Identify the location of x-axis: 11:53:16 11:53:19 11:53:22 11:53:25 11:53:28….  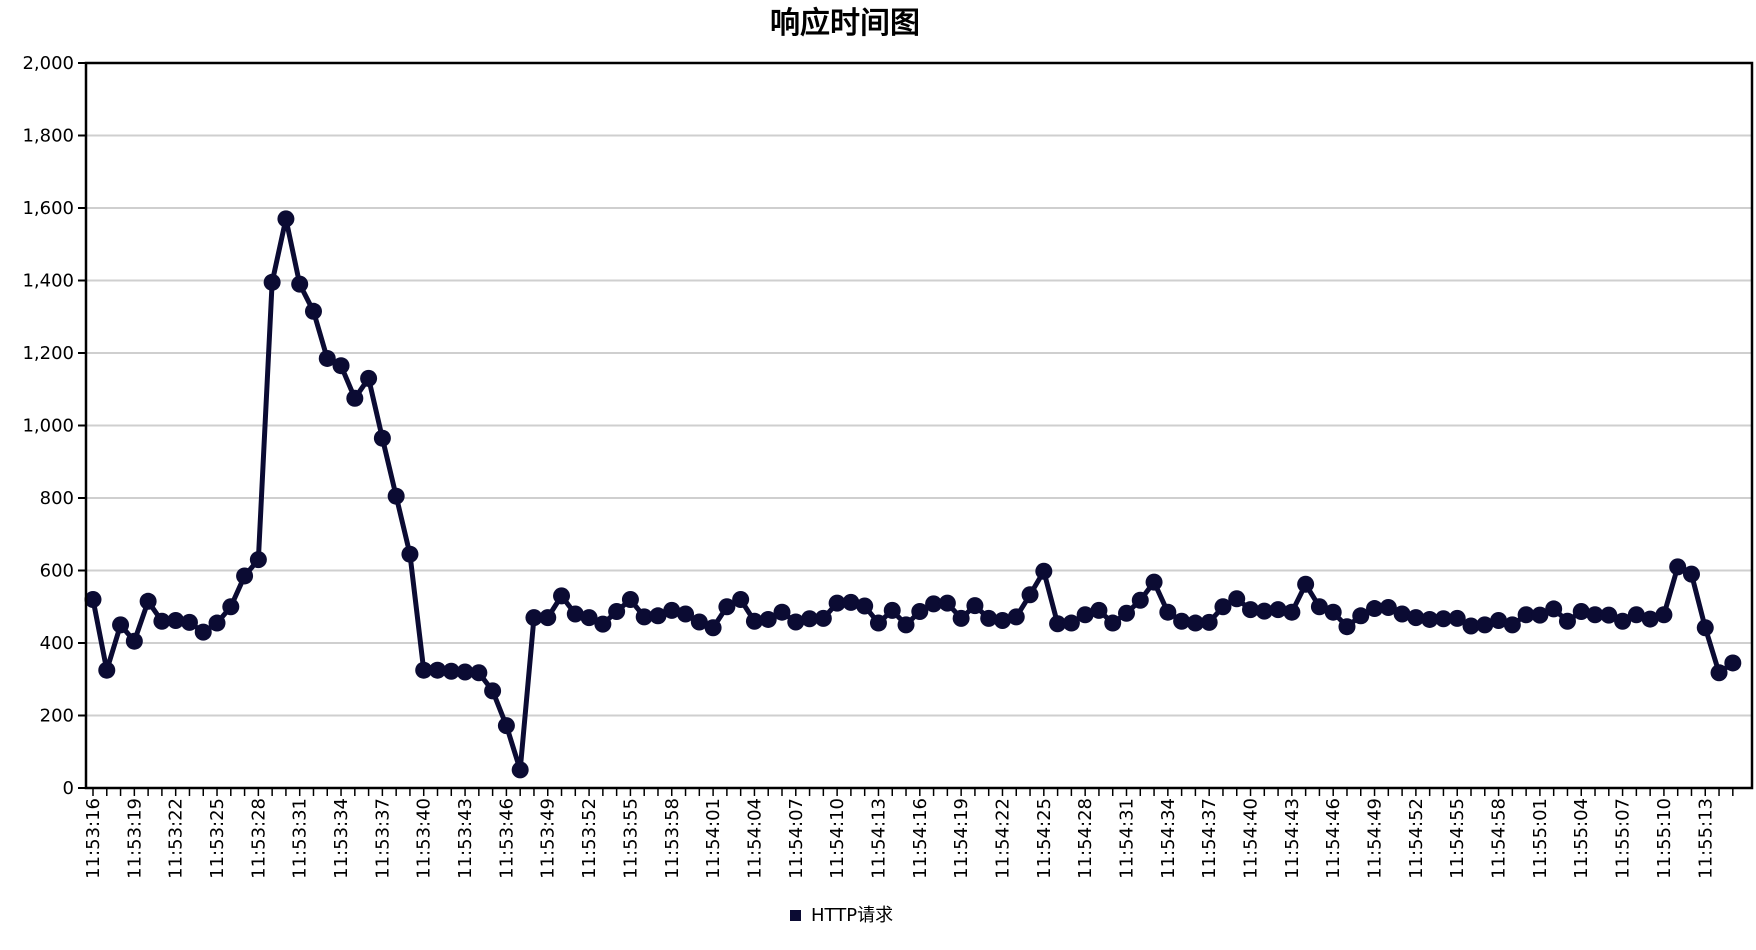
(908, 833).